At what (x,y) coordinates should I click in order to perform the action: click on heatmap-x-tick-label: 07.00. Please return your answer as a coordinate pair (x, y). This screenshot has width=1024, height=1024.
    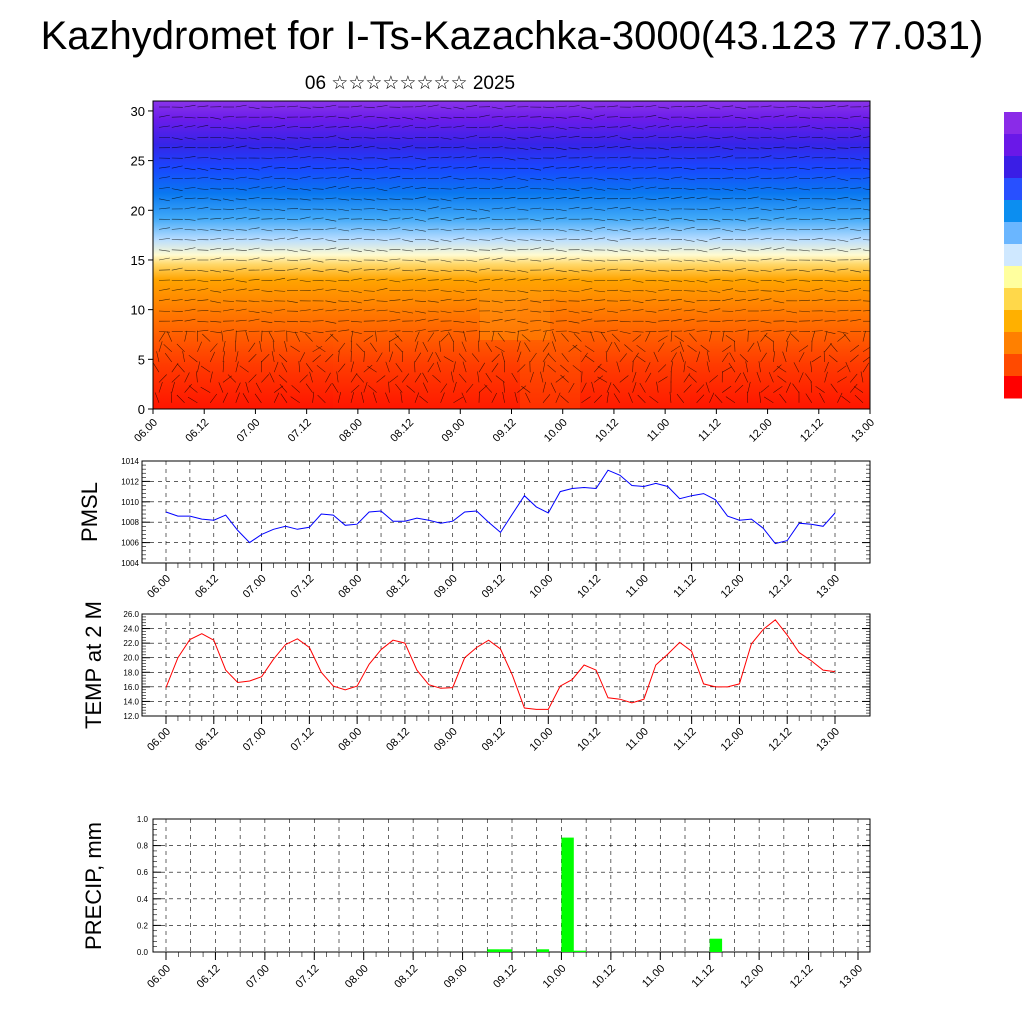
    Looking at the image, I should click on (249, 431).